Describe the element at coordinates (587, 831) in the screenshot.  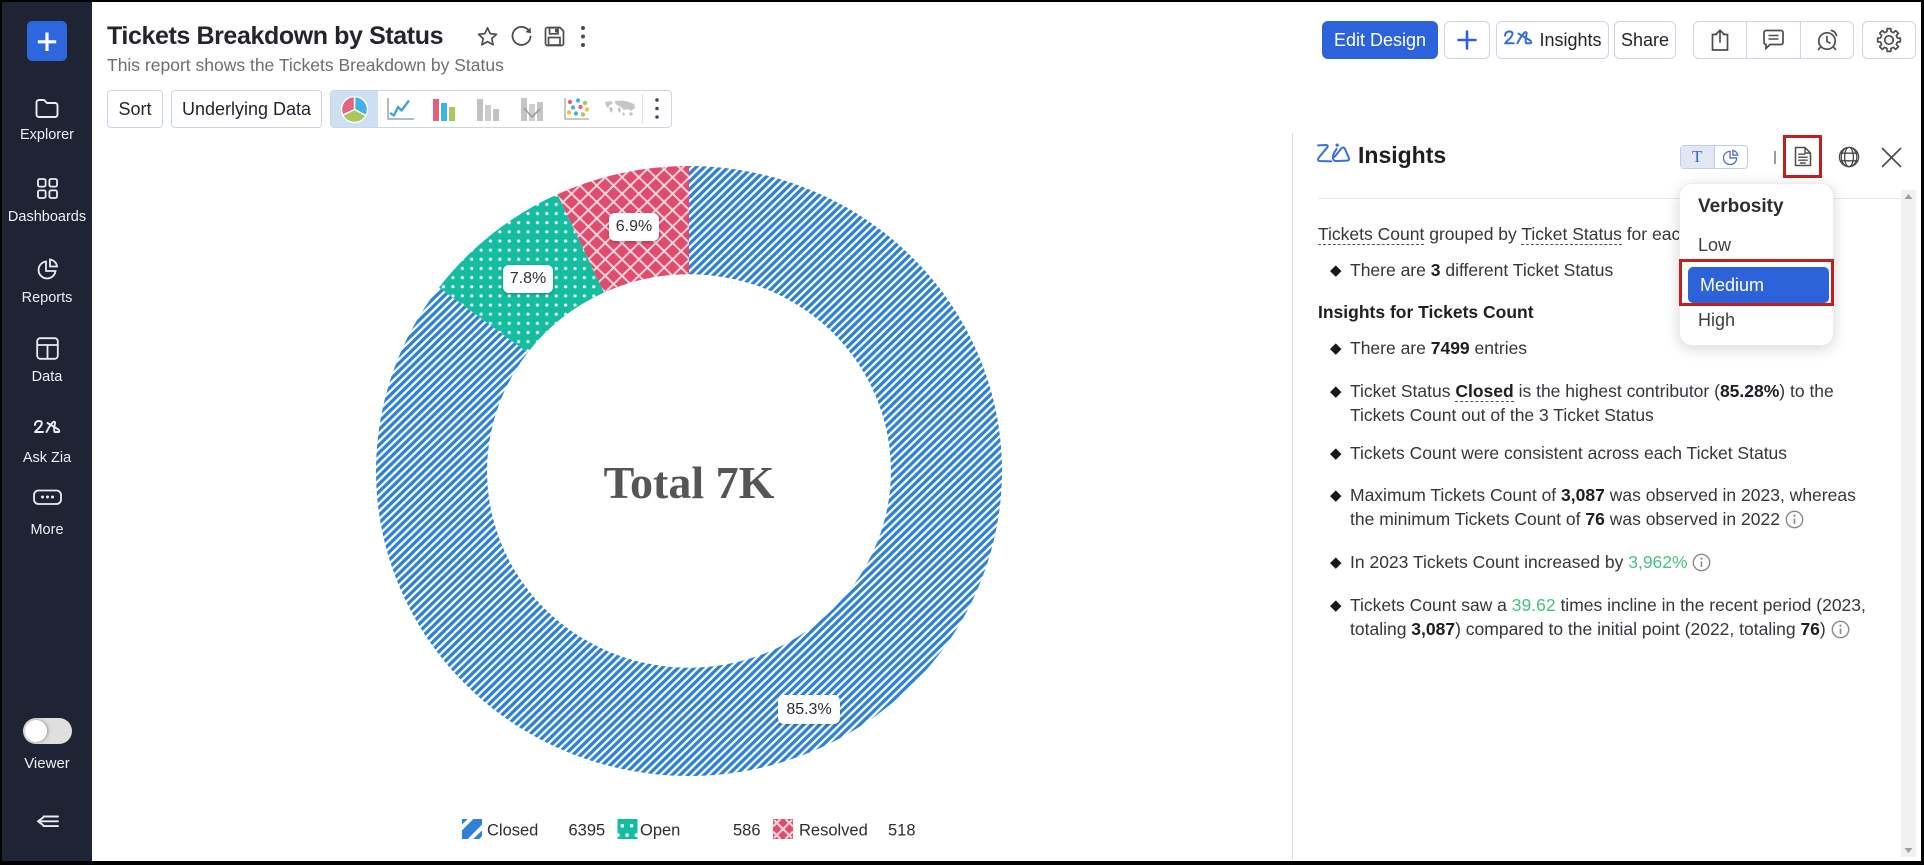
I see `svg-text: 6395` at that location.